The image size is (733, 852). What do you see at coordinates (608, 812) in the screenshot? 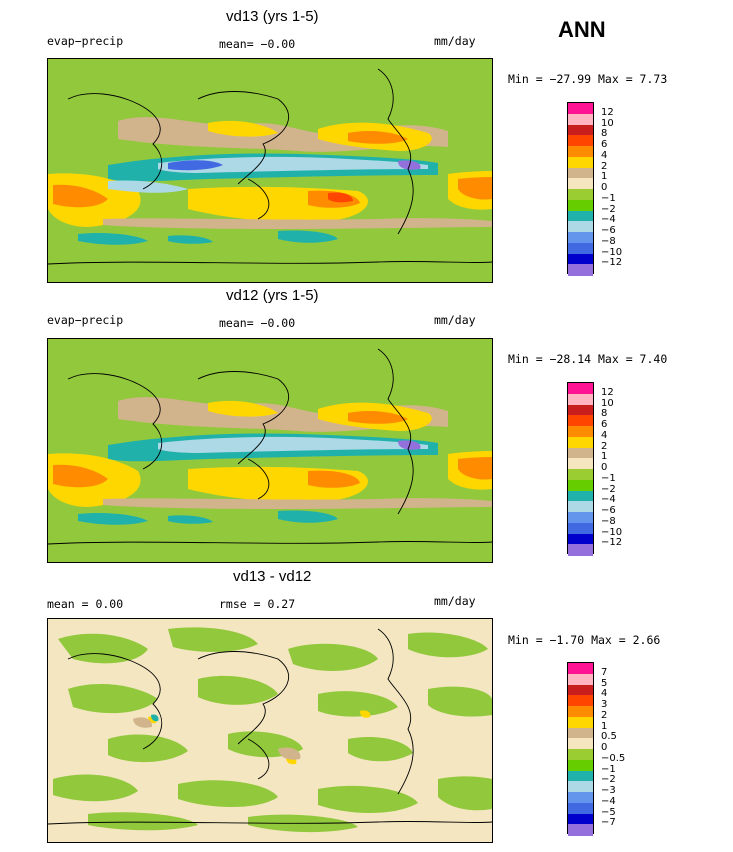
I see `colorbar-tick-label: −5` at bounding box center [608, 812].